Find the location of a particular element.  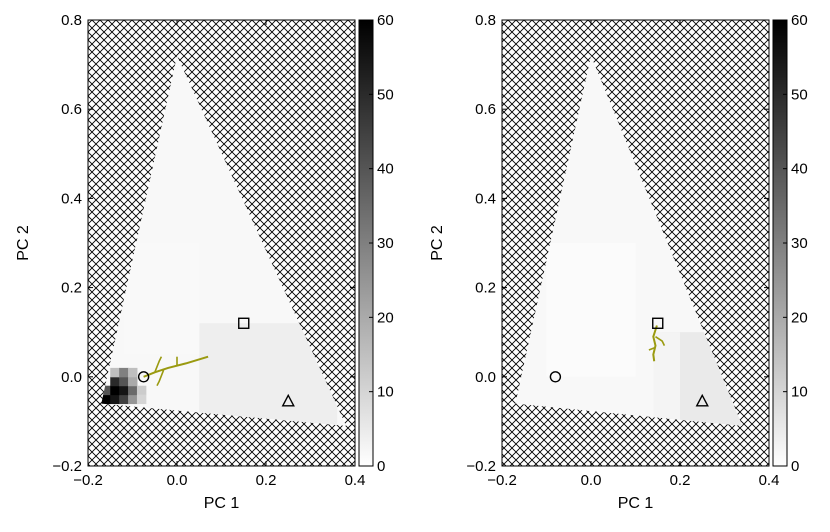

left-x-tick-label: 0.4 is located at coordinates (355, 480).